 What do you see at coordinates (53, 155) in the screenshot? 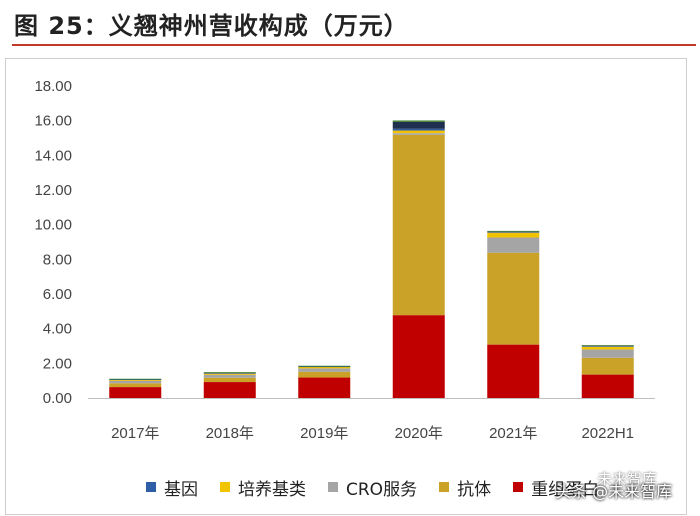
I see `y-tick-label: 14.00` at bounding box center [53, 155].